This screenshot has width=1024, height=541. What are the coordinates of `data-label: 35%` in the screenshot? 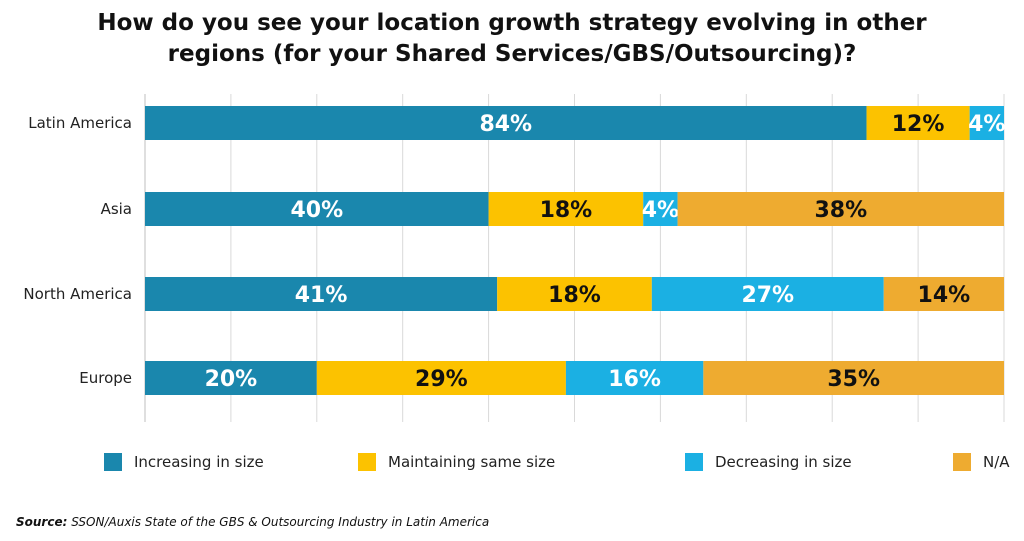 It's located at (853, 379).